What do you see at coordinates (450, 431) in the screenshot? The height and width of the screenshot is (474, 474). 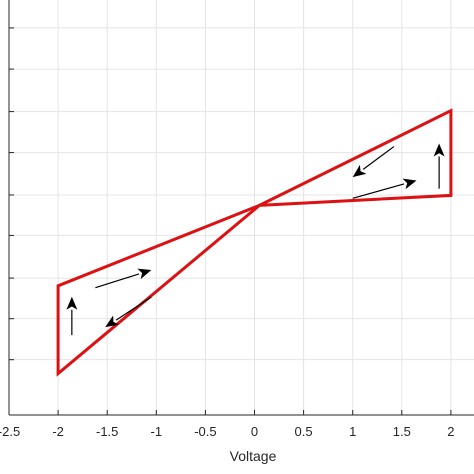 I see `x-tick-label-9: 2` at bounding box center [450, 431].